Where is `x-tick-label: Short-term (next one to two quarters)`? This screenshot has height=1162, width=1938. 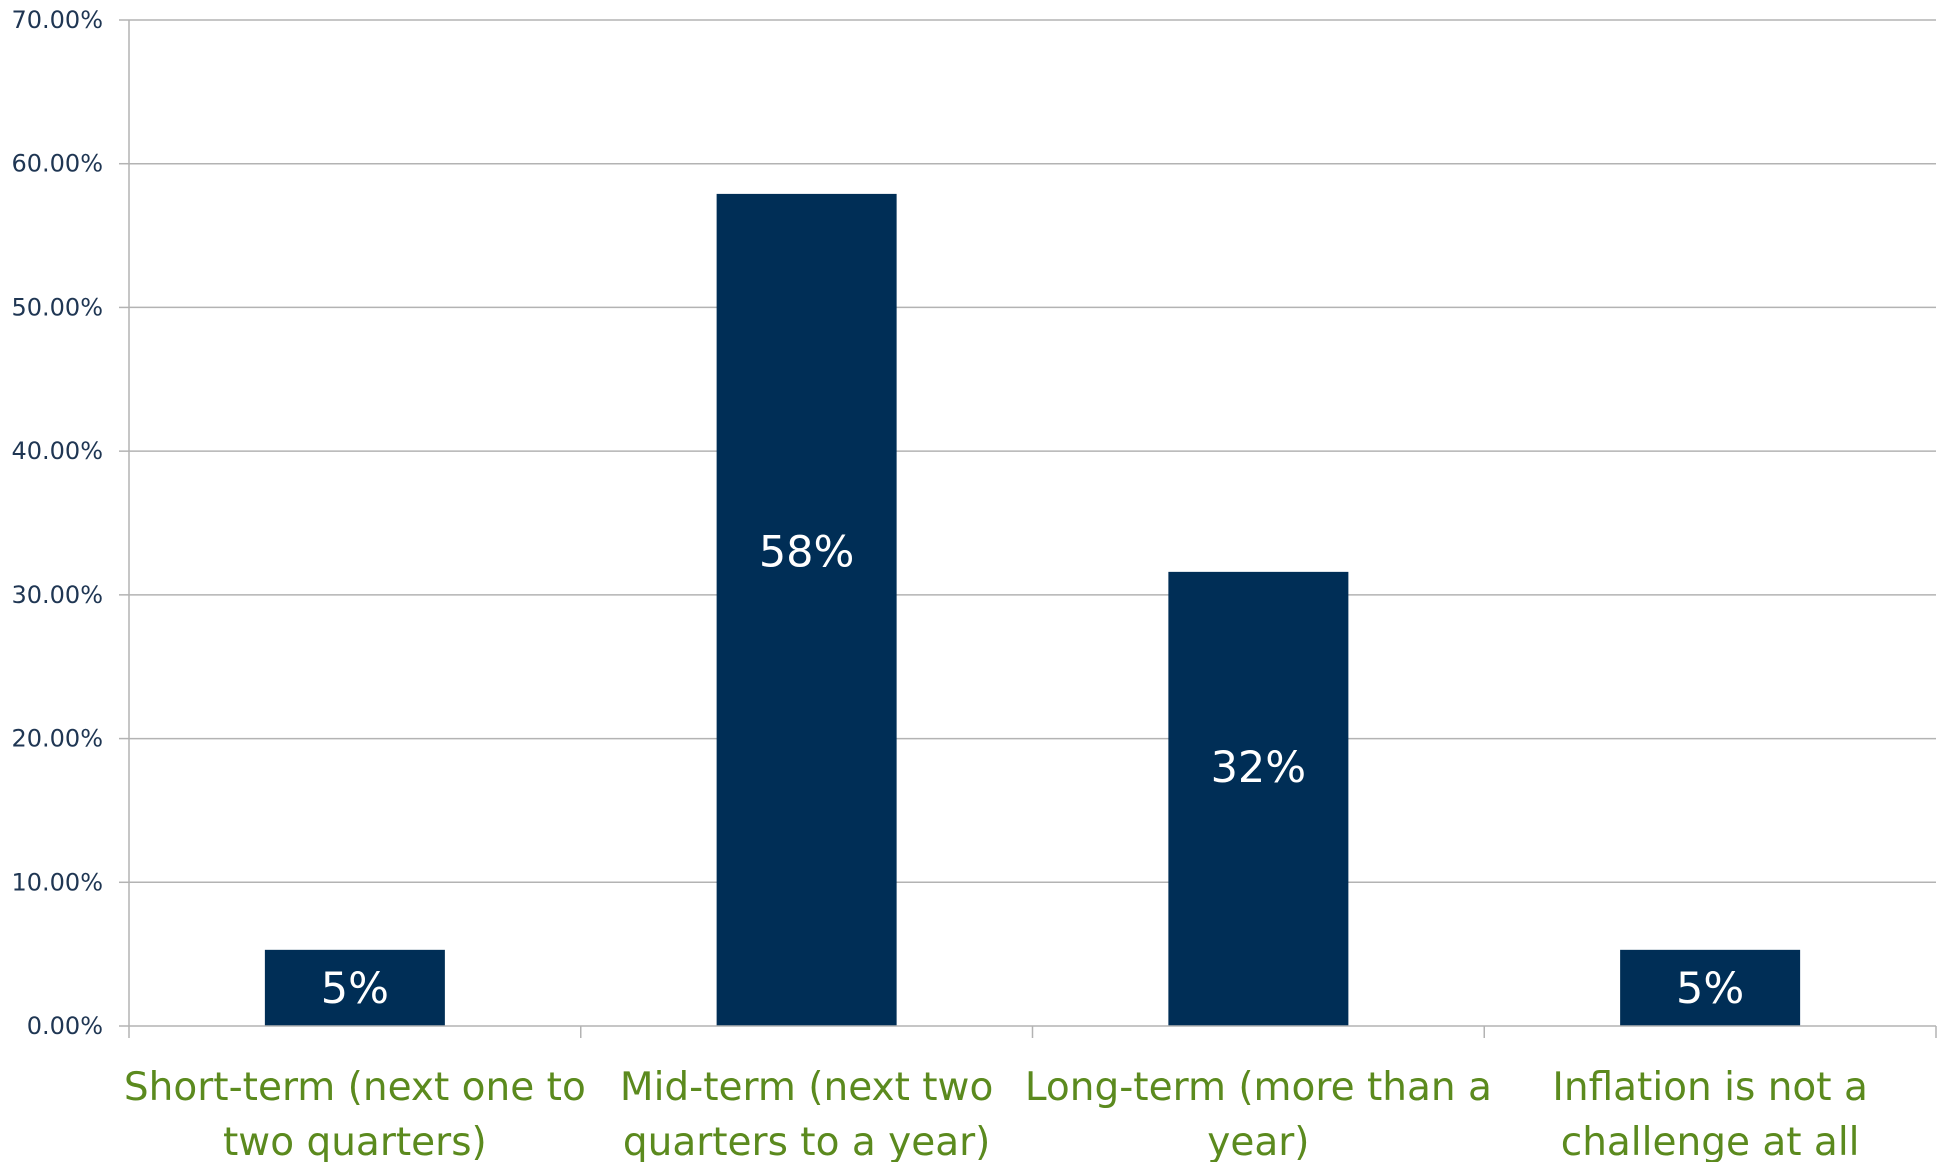
x-tick-label: Short-term (next one to two quarters) is located at coordinates (355, 1113).